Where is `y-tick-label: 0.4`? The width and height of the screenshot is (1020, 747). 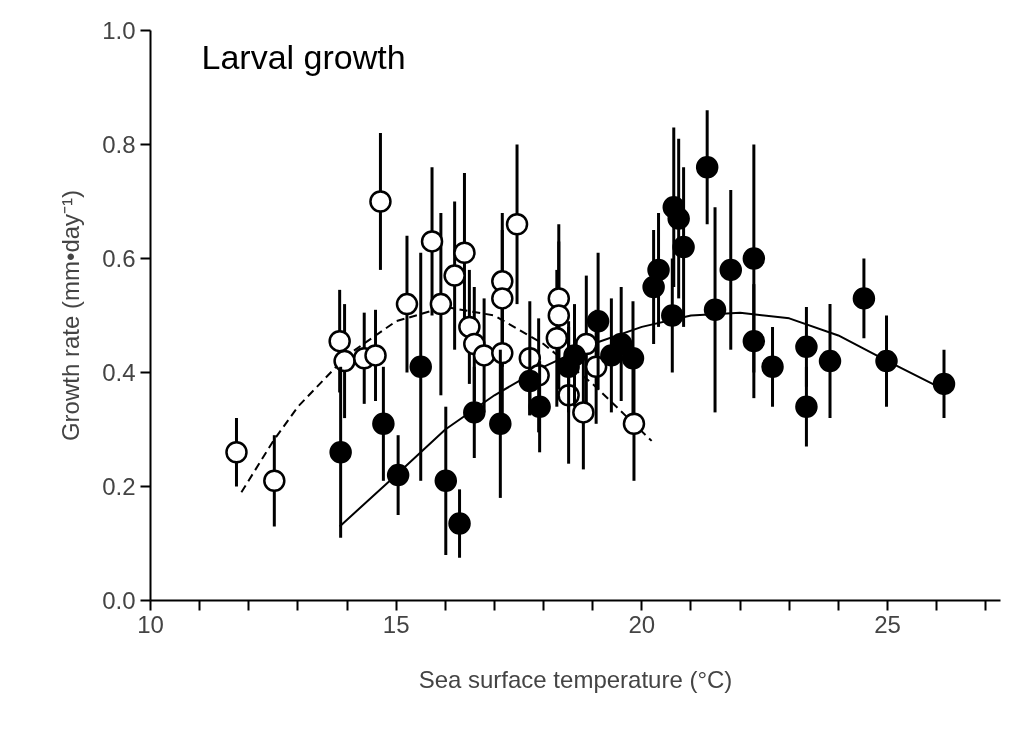
y-tick-label: 0.4 is located at coordinates (119, 372).